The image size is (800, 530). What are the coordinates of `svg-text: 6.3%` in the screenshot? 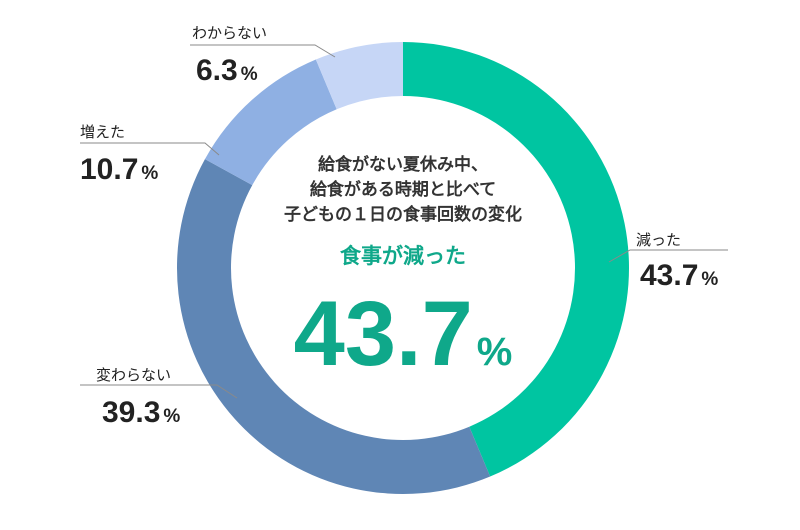 It's located at (227, 70).